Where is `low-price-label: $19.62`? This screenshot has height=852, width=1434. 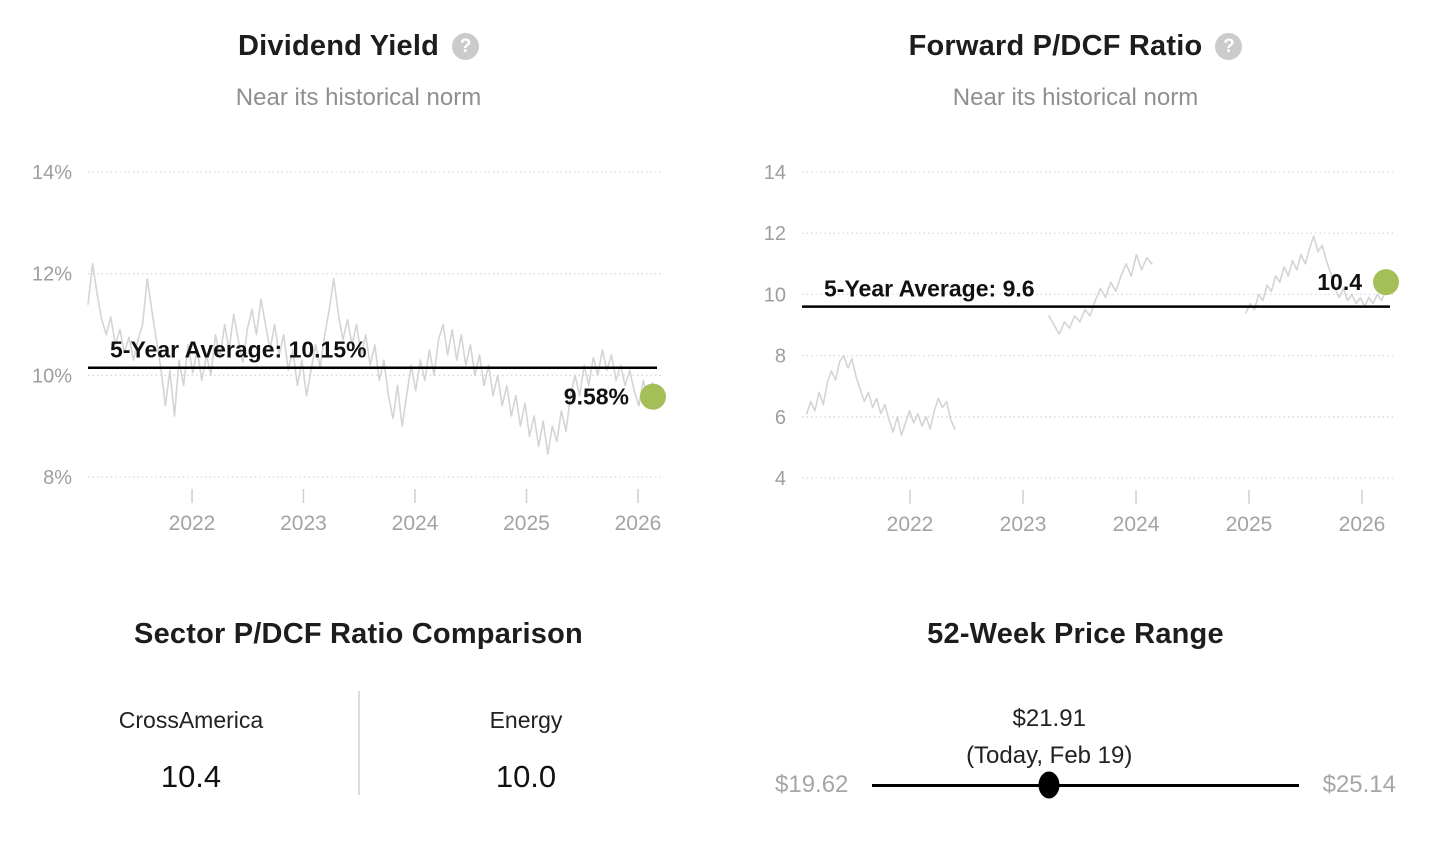
low-price-label: $19.62 is located at coordinates (812, 784).